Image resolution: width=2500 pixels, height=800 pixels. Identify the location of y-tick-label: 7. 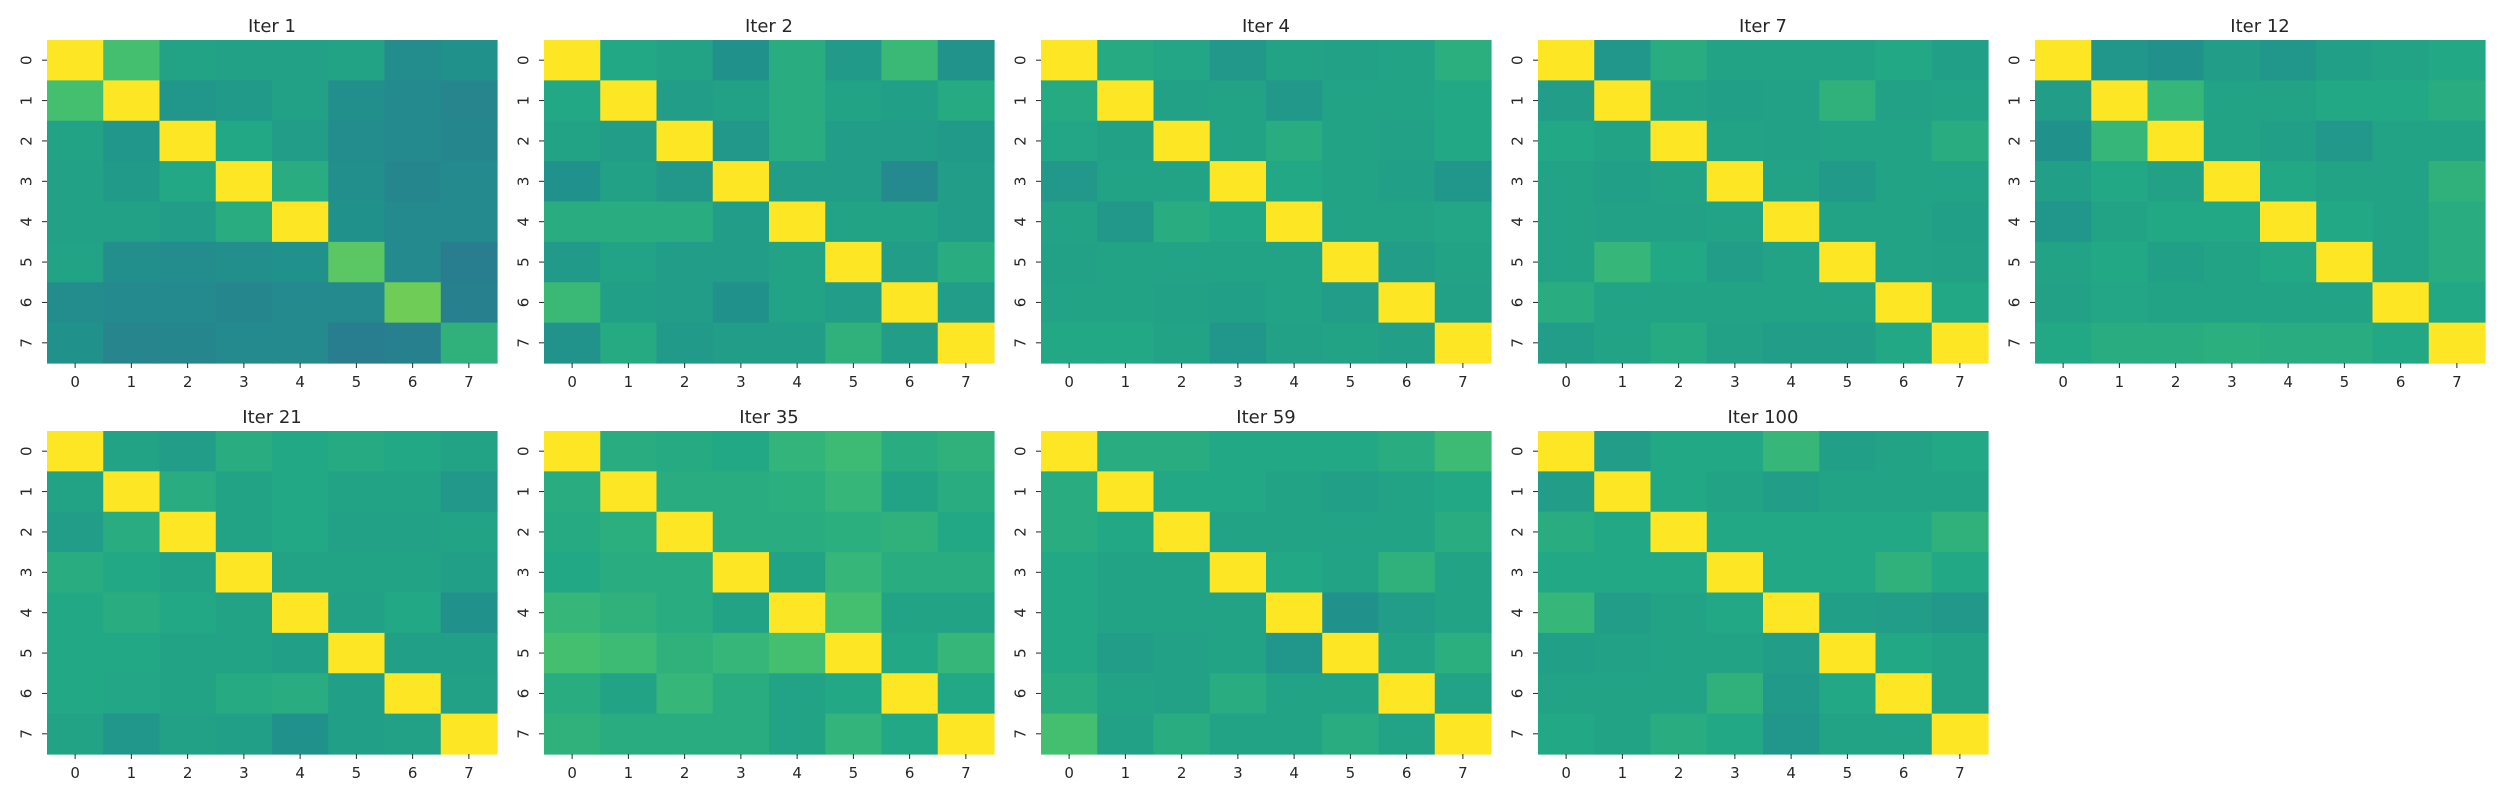
(1021, 734).